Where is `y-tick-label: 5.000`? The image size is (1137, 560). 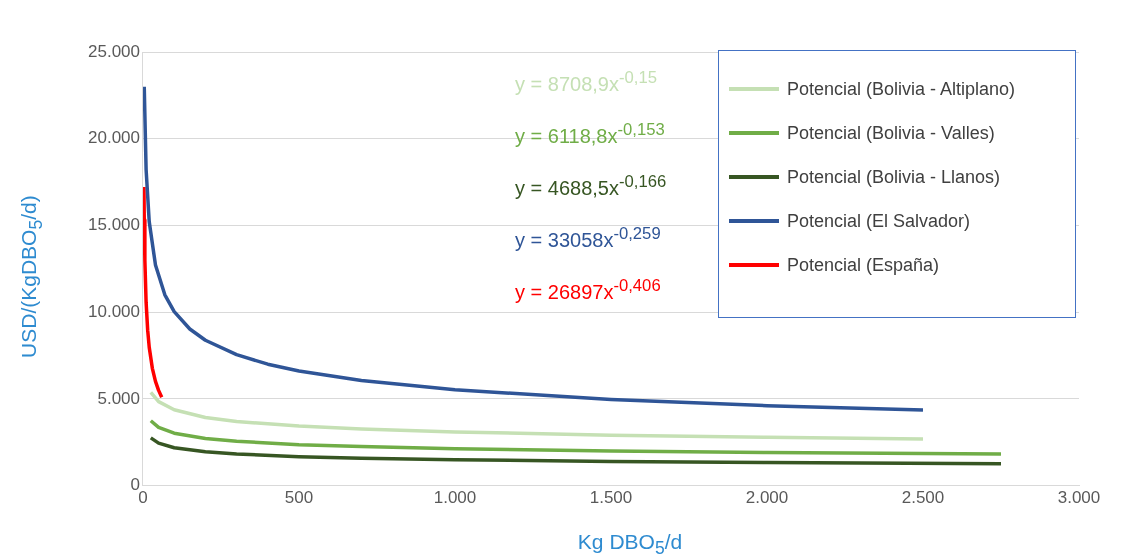 y-tick-label: 5.000 is located at coordinates (118, 398).